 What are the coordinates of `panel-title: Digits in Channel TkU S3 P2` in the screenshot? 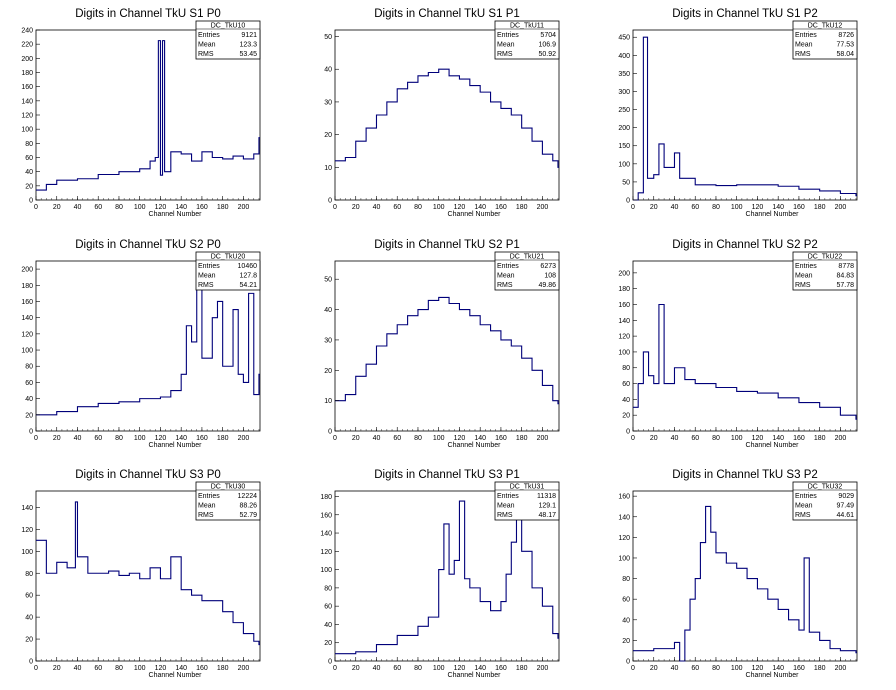 It's located at (745, 475).